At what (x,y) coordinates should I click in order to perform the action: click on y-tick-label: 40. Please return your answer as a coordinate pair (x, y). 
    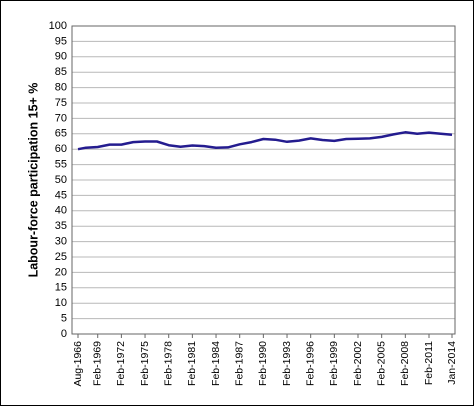
    Looking at the image, I should click on (61, 211).